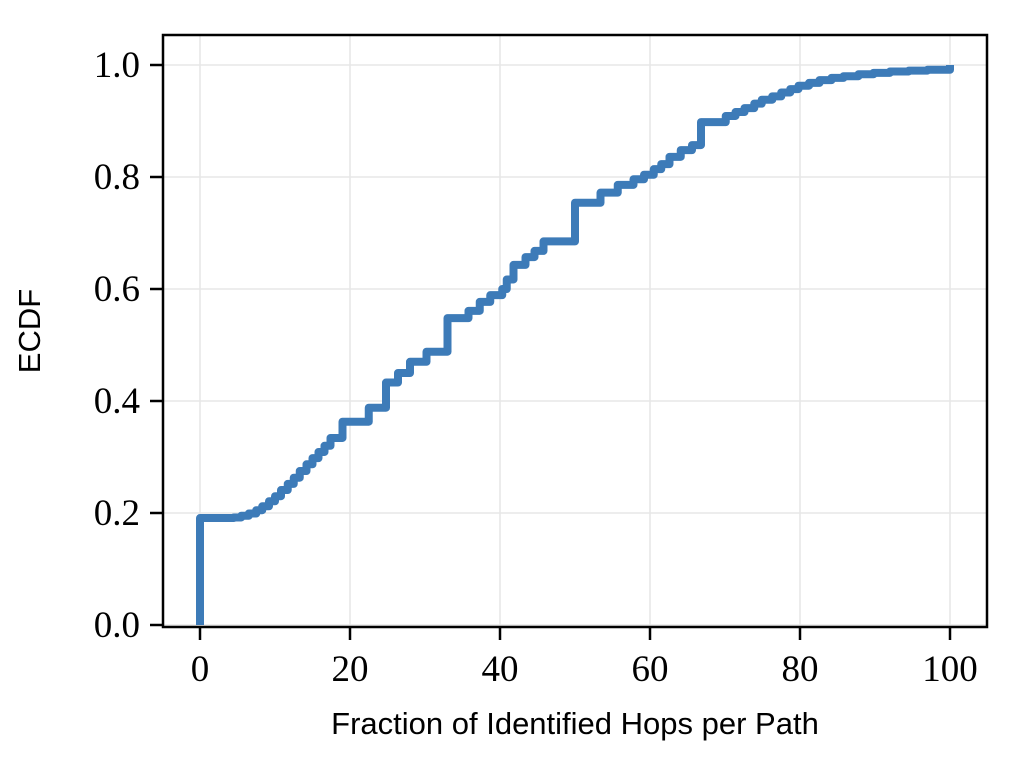 Image resolution: width=1024 pixels, height=776 pixels. I want to click on x-axis-ticks: 0 20 40 60 80 100, so click(584, 658).